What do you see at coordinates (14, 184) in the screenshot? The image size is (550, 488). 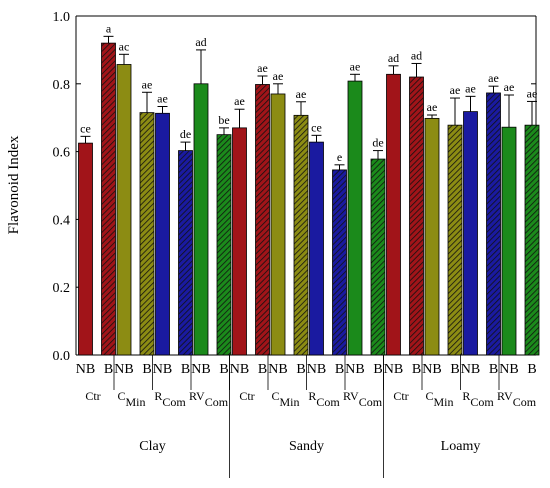 I see `y-axis-label: Flavonoid Index` at bounding box center [14, 184].